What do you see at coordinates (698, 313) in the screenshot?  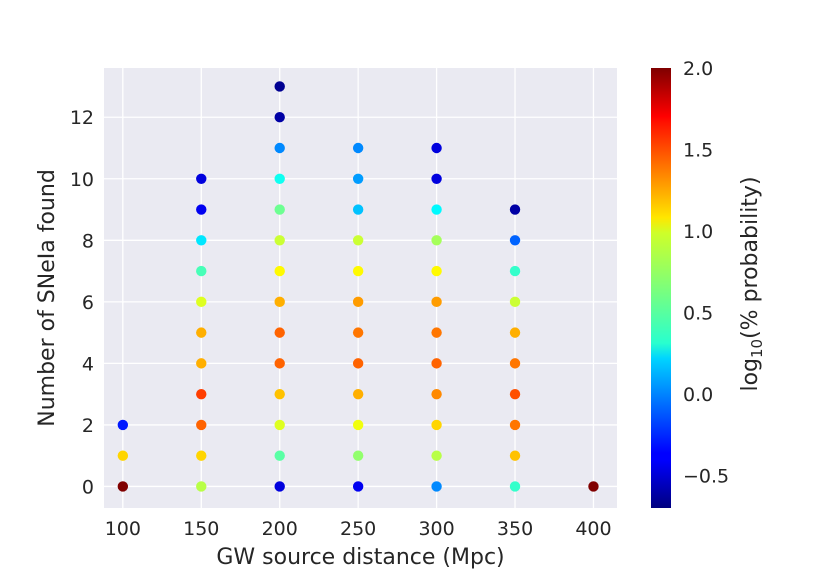 I see `colorbar-tick-label: 0.5` at bounding box center [698, 313].